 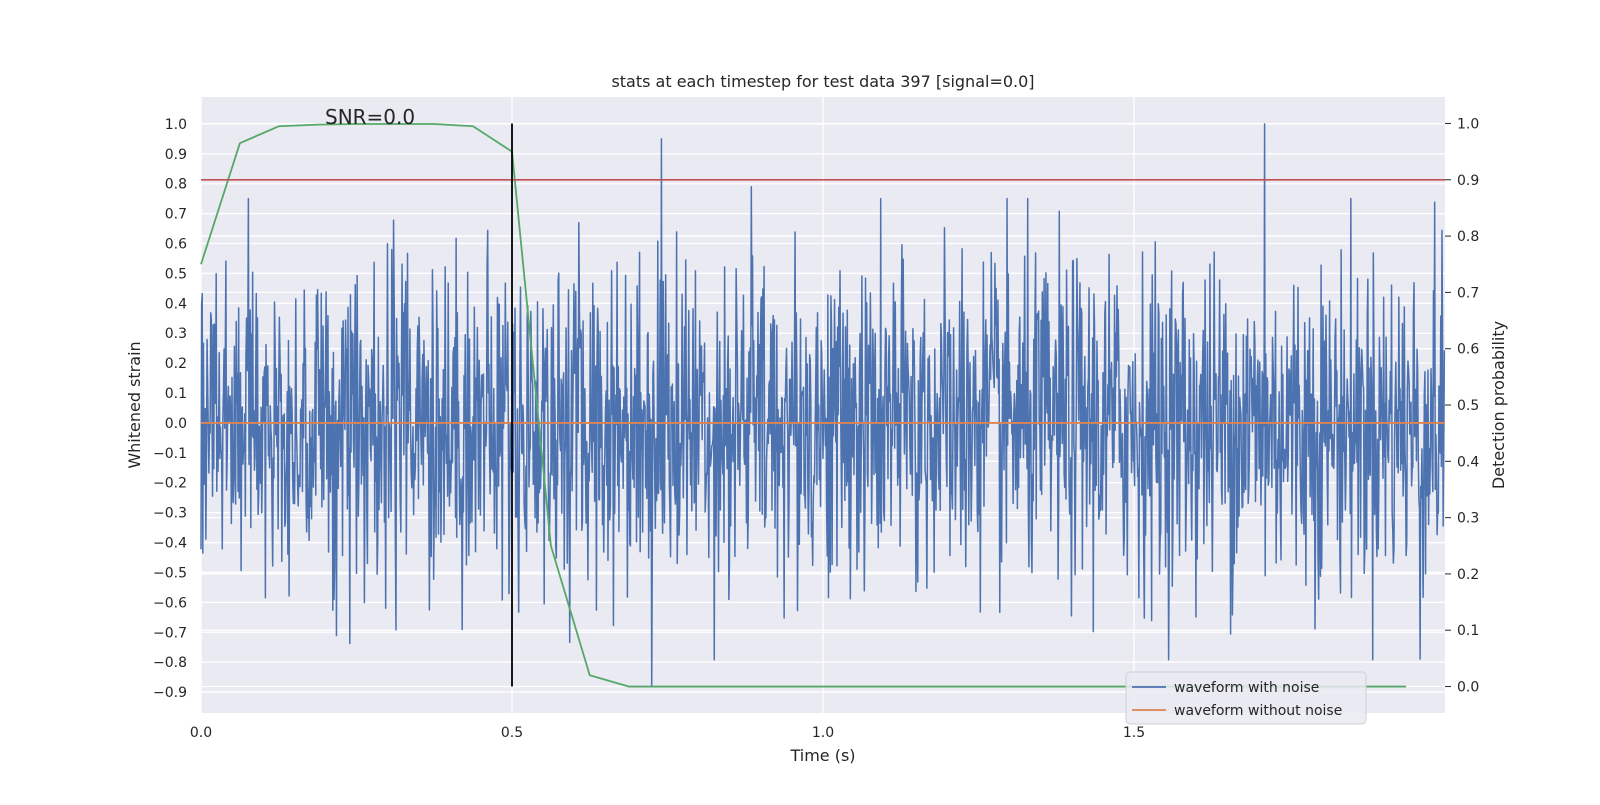 I want to click on y-tick-label-left: 0.3, so click(x=176, y=334).